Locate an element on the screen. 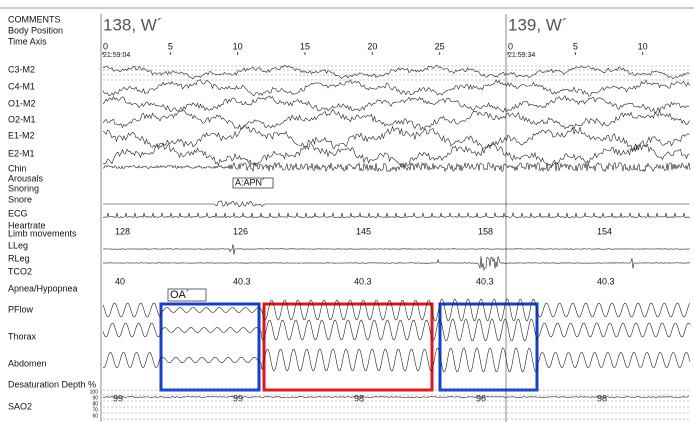 This screenshot has height=422, width=694. sao2-scale: 100 is located at coordinates (94, 392).